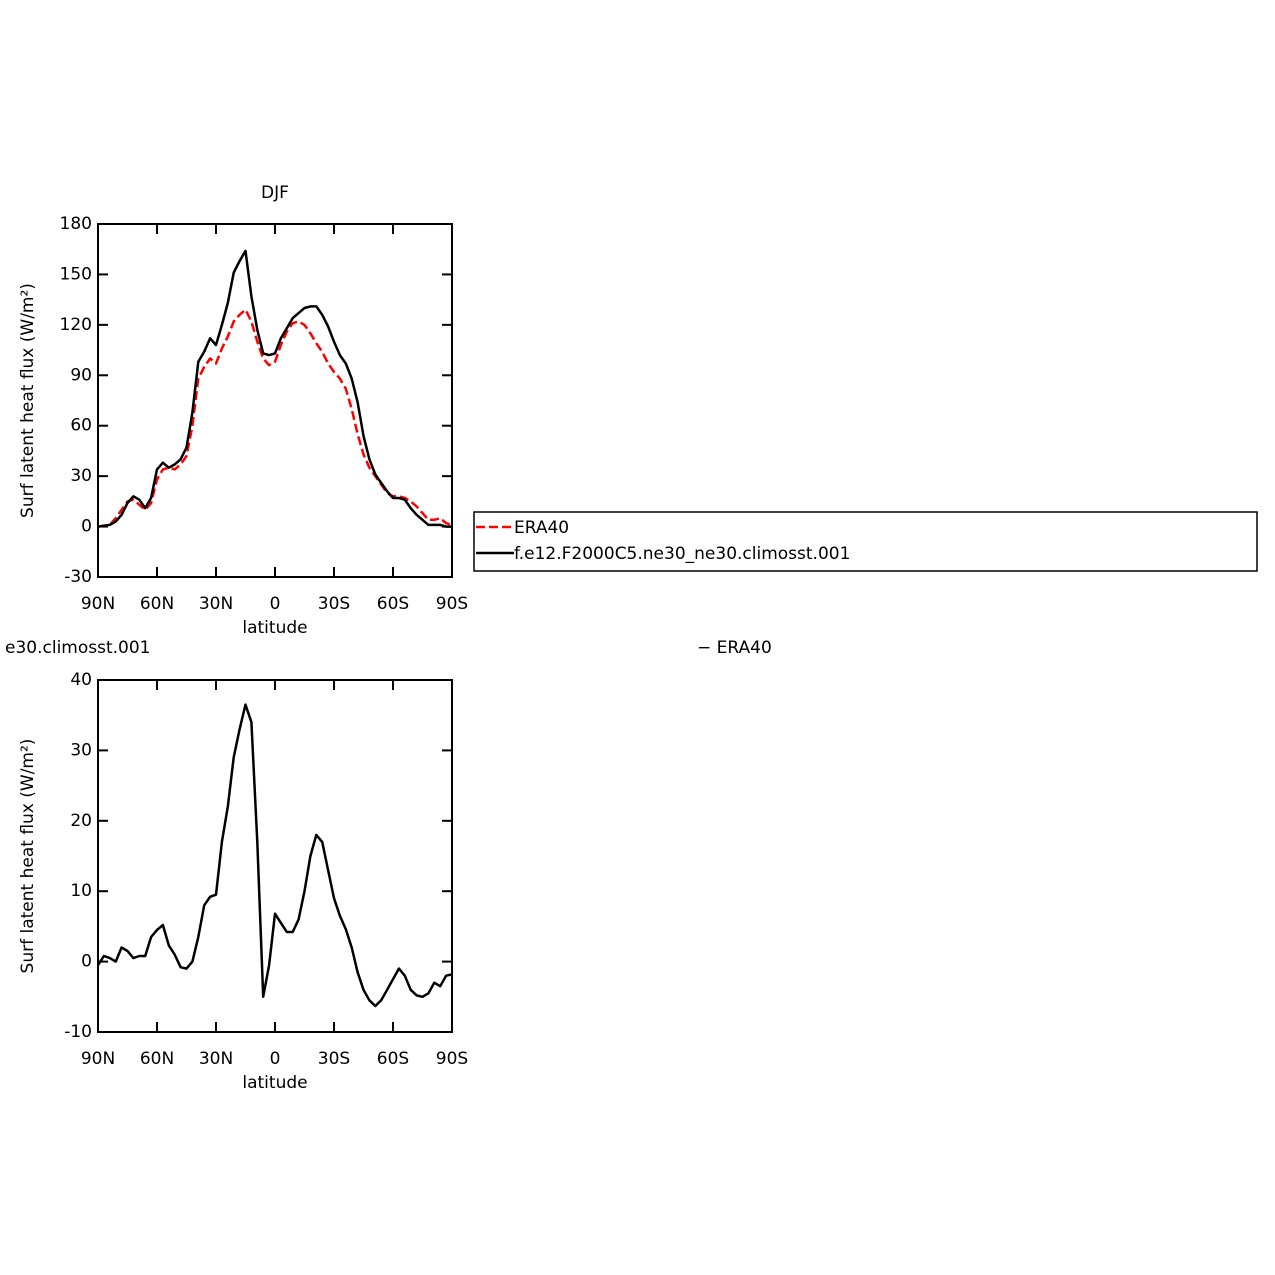 This screenshot has width=1275, height=1275. What do you see at coordinates (275, 193) in the screenshot?
I see `chart-title: DJF` at bounding box center [275, 193].